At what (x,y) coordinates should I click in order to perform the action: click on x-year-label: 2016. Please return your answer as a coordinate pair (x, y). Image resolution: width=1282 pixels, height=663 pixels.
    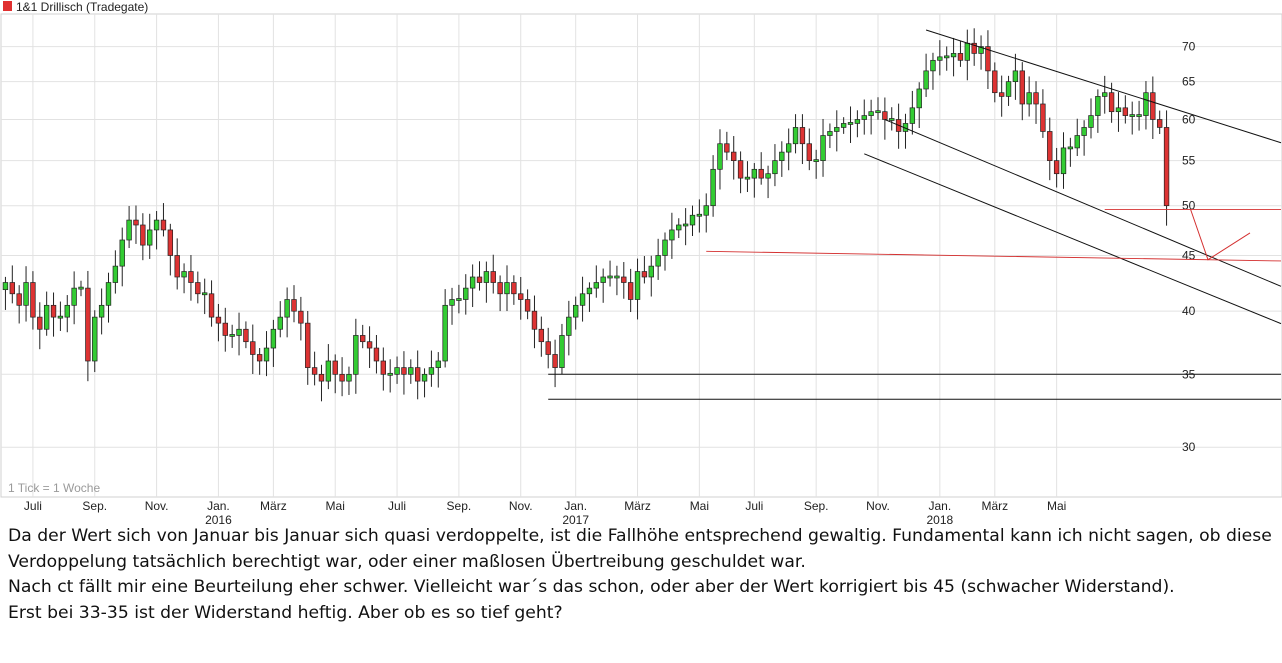
    Looking at the image, I should click on (218, 518).